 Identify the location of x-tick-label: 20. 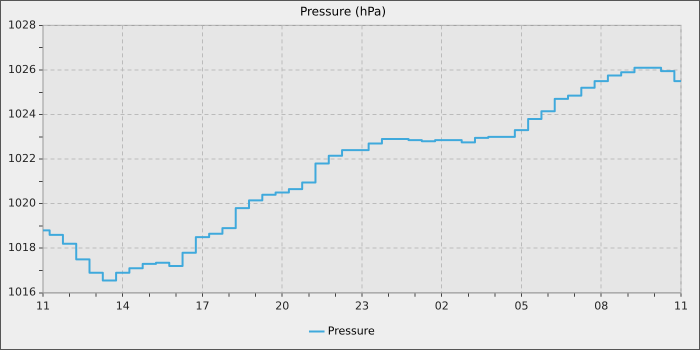
(282, 305).